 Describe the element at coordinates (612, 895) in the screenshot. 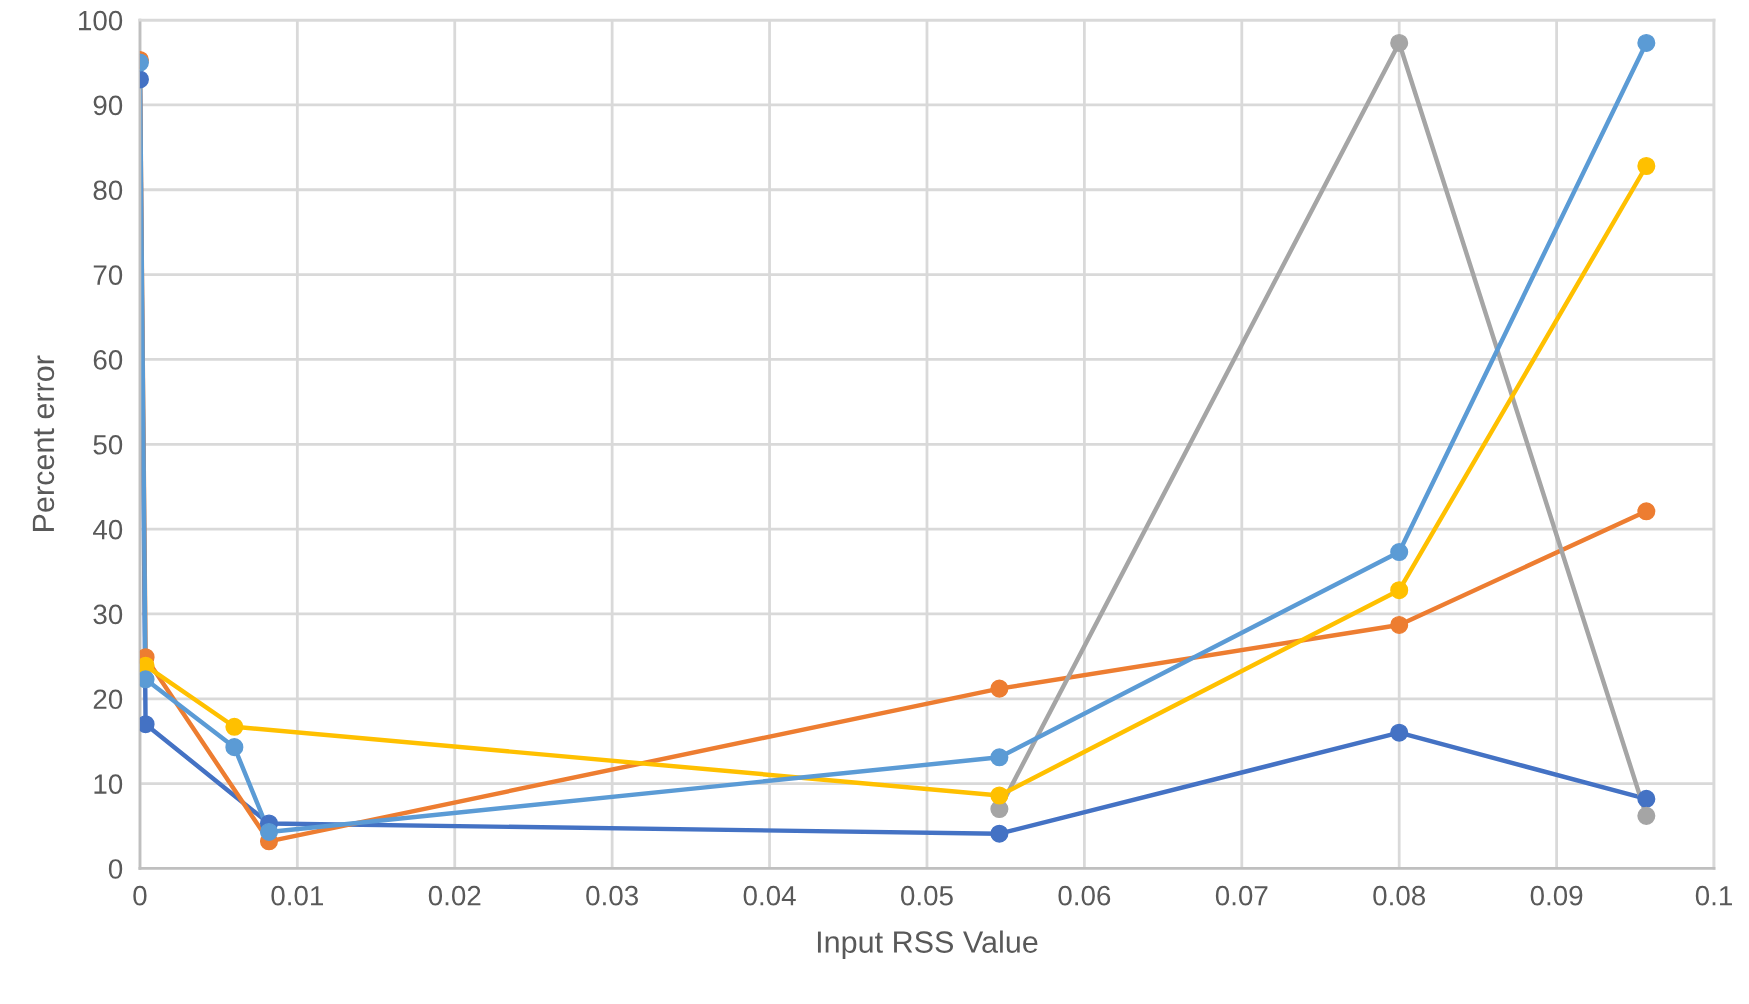

I see `x-tick-label: 0.03` at that location.